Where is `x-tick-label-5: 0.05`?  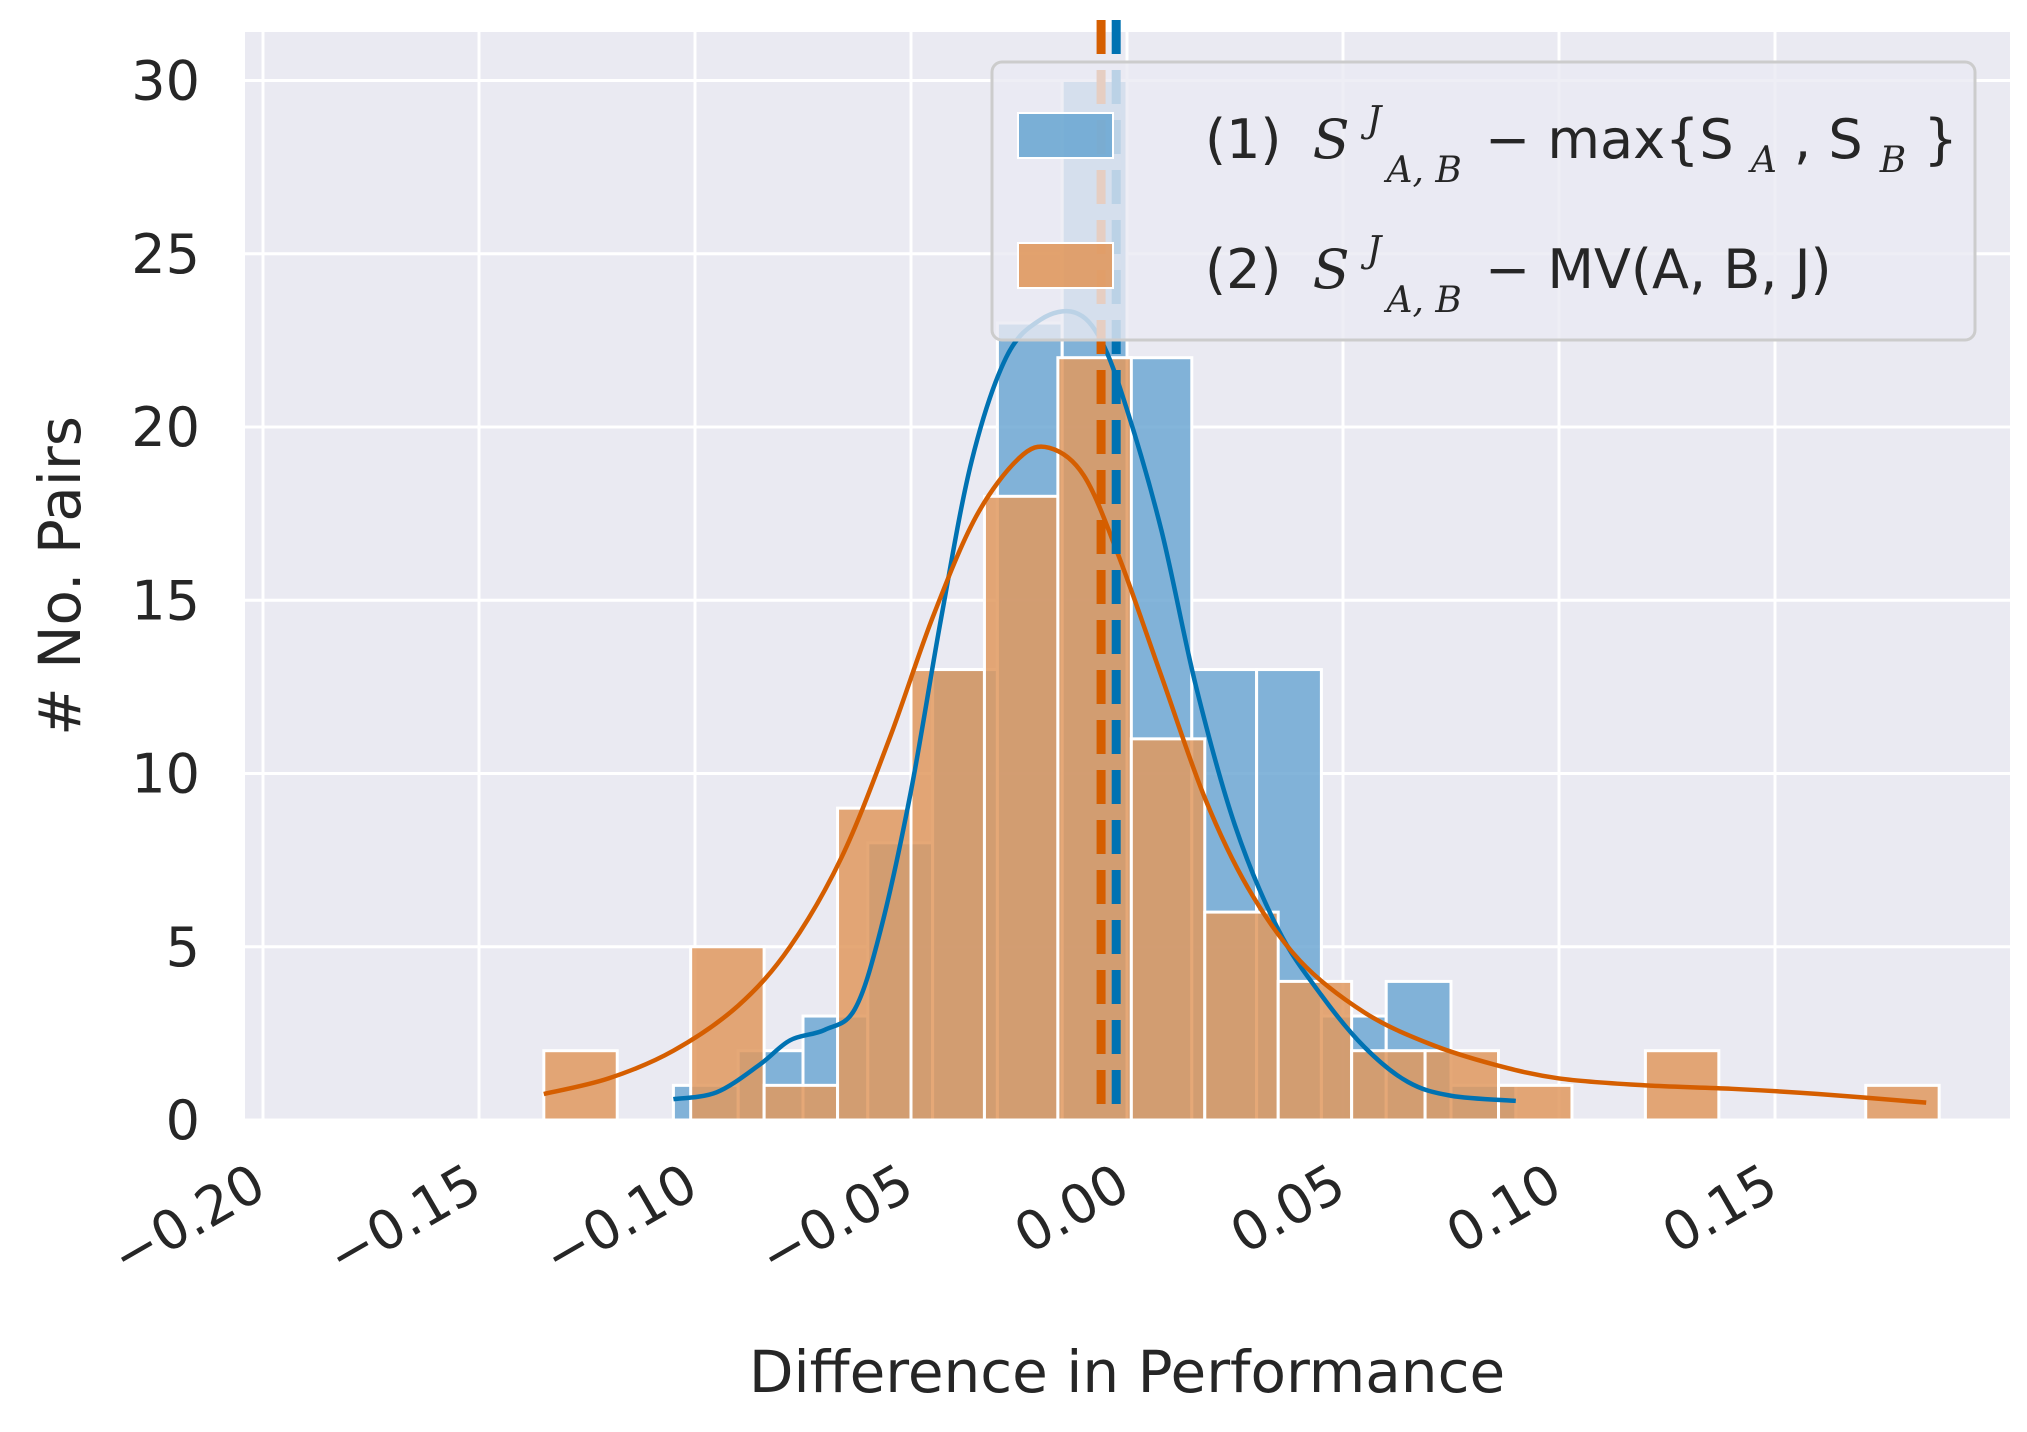 x-tick-label-5: 0.05 is located at coordinates (1288, 1208).